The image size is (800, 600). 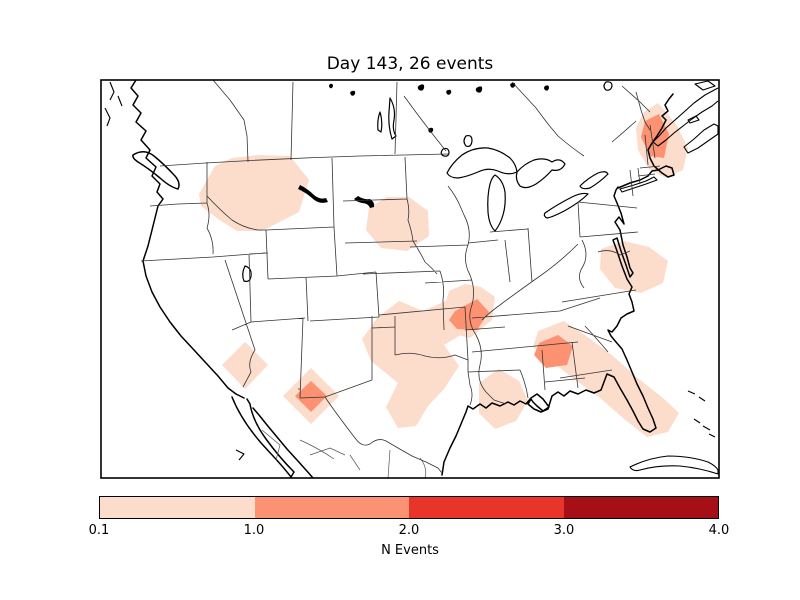 I want to click on patch-dakota-nebraska-iowa, so click(x=397, y=224).